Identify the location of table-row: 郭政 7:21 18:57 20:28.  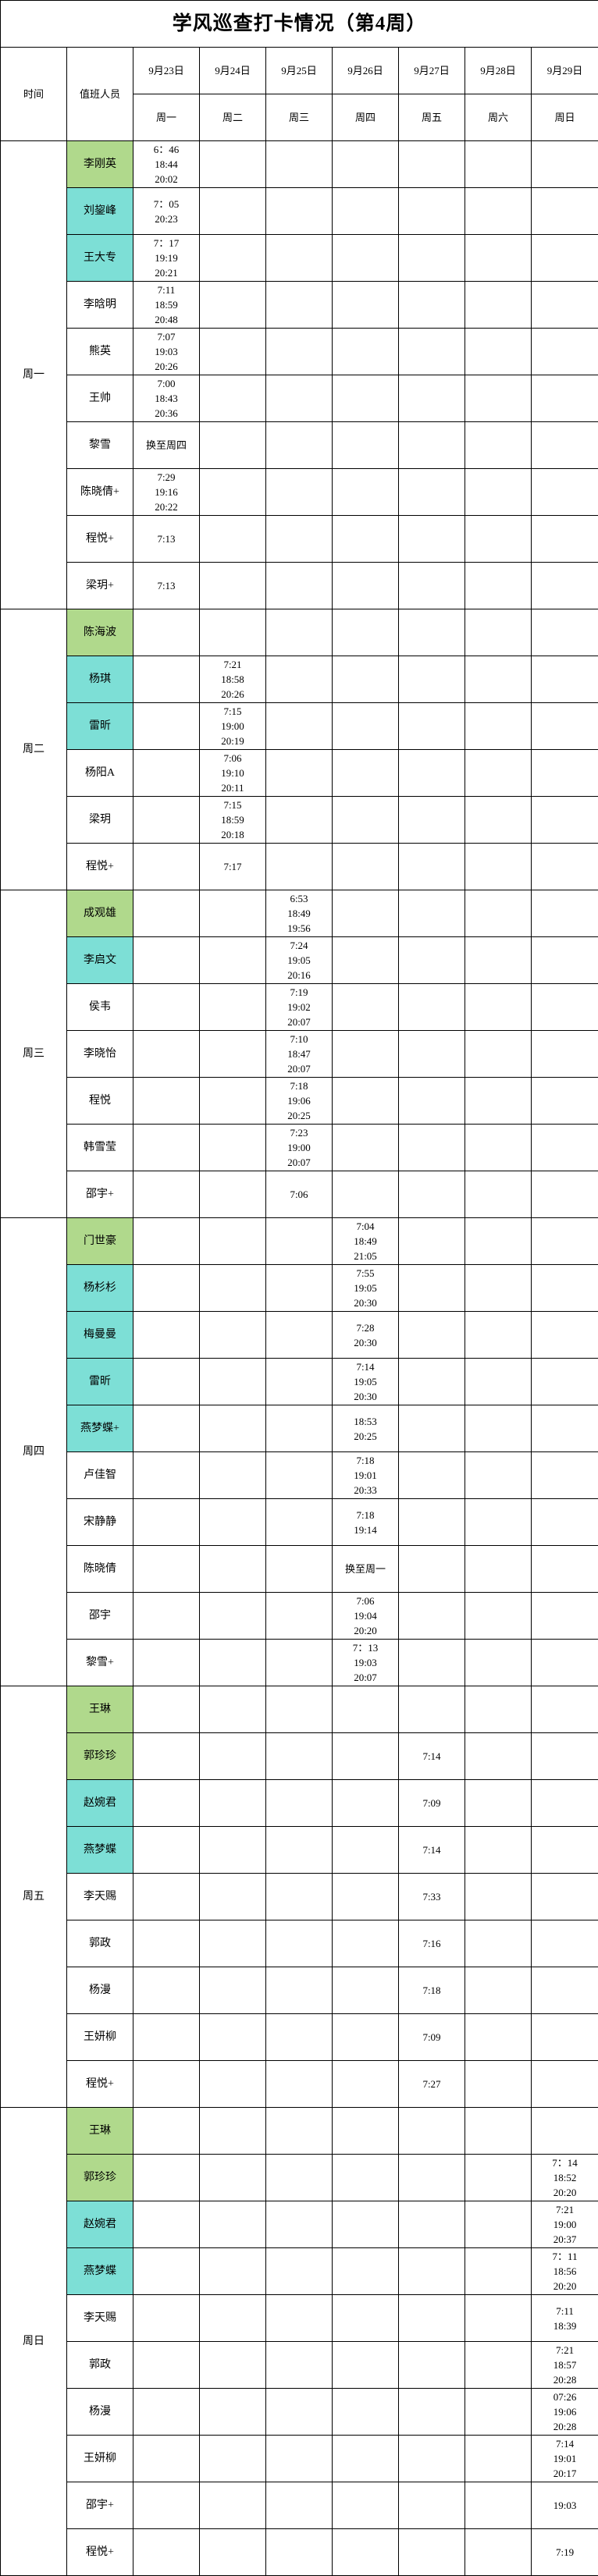
(299, 2365).